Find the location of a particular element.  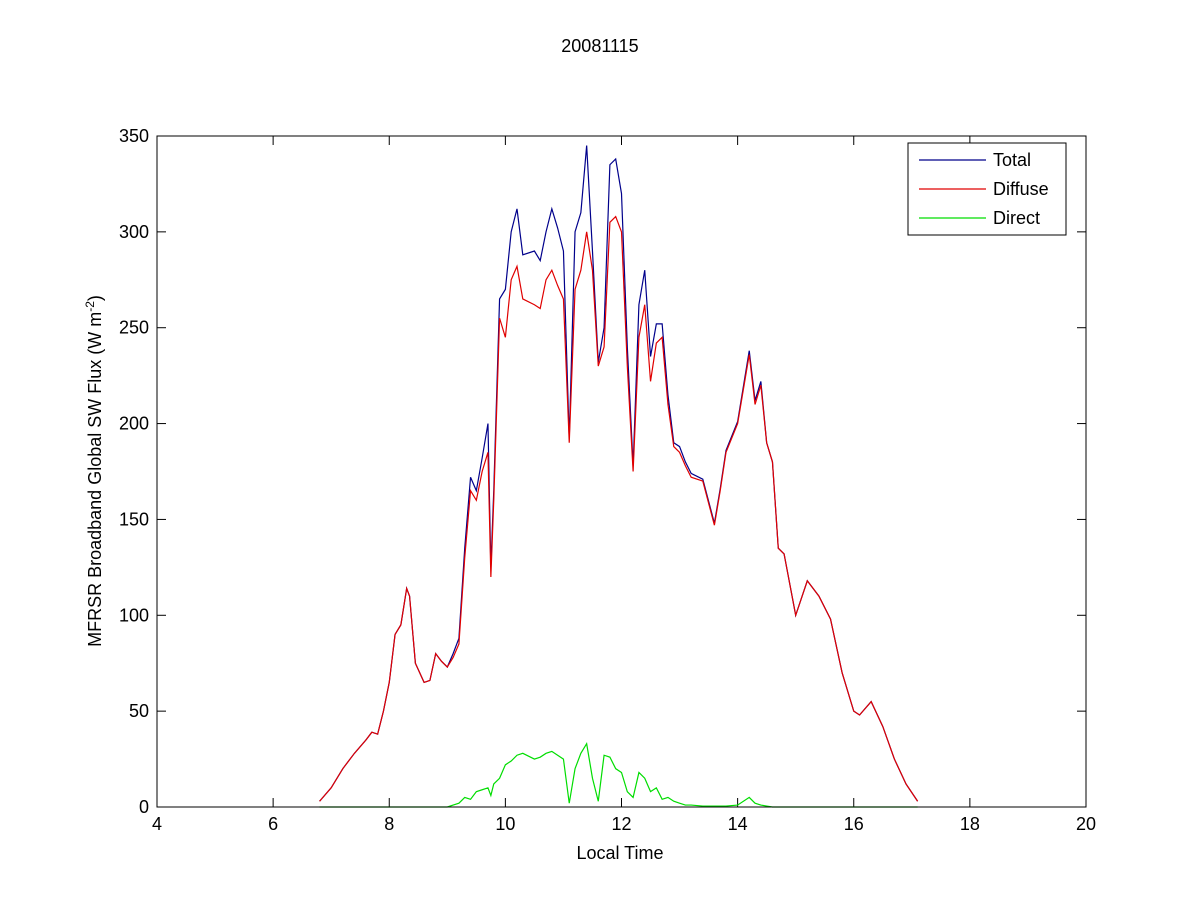

y-tick-label: 0 is located at coordinates (144, 807).